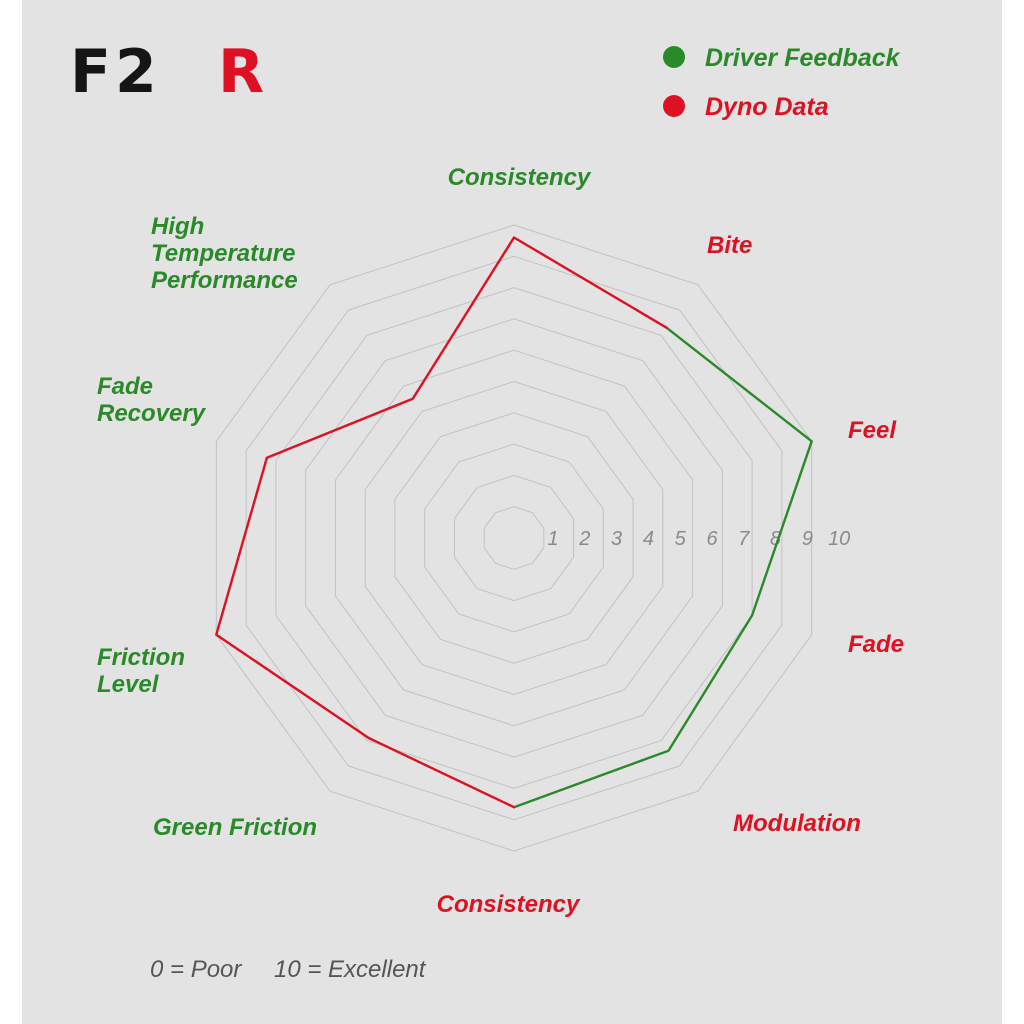 Image resolution: width=1024 pixels, height=1024 pixels. I want to click on tick-label-8: 8, so click(775, 539).